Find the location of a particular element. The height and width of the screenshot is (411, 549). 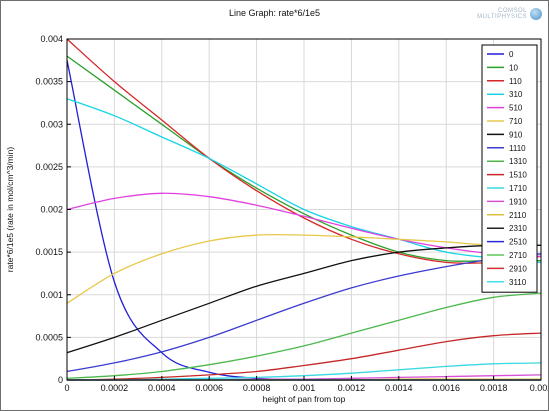

legend-label-1510: 1510 is located at coordinates (518, 175).